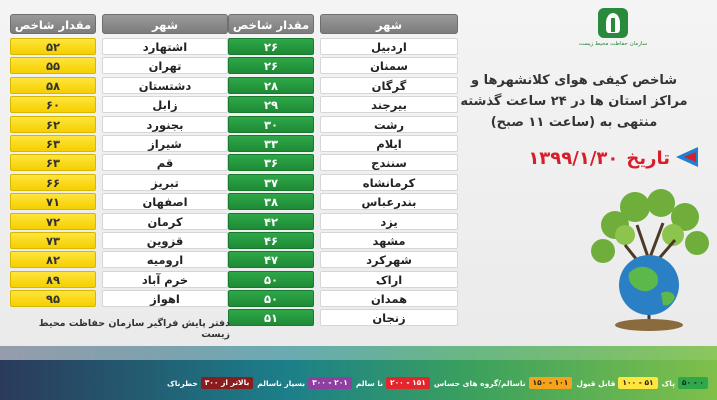 This screenshot has height=400, width=717. Describe the element at coordinates (389, 202) in the screenshot. I see `right-city-cell: بندرعباس` at that location.